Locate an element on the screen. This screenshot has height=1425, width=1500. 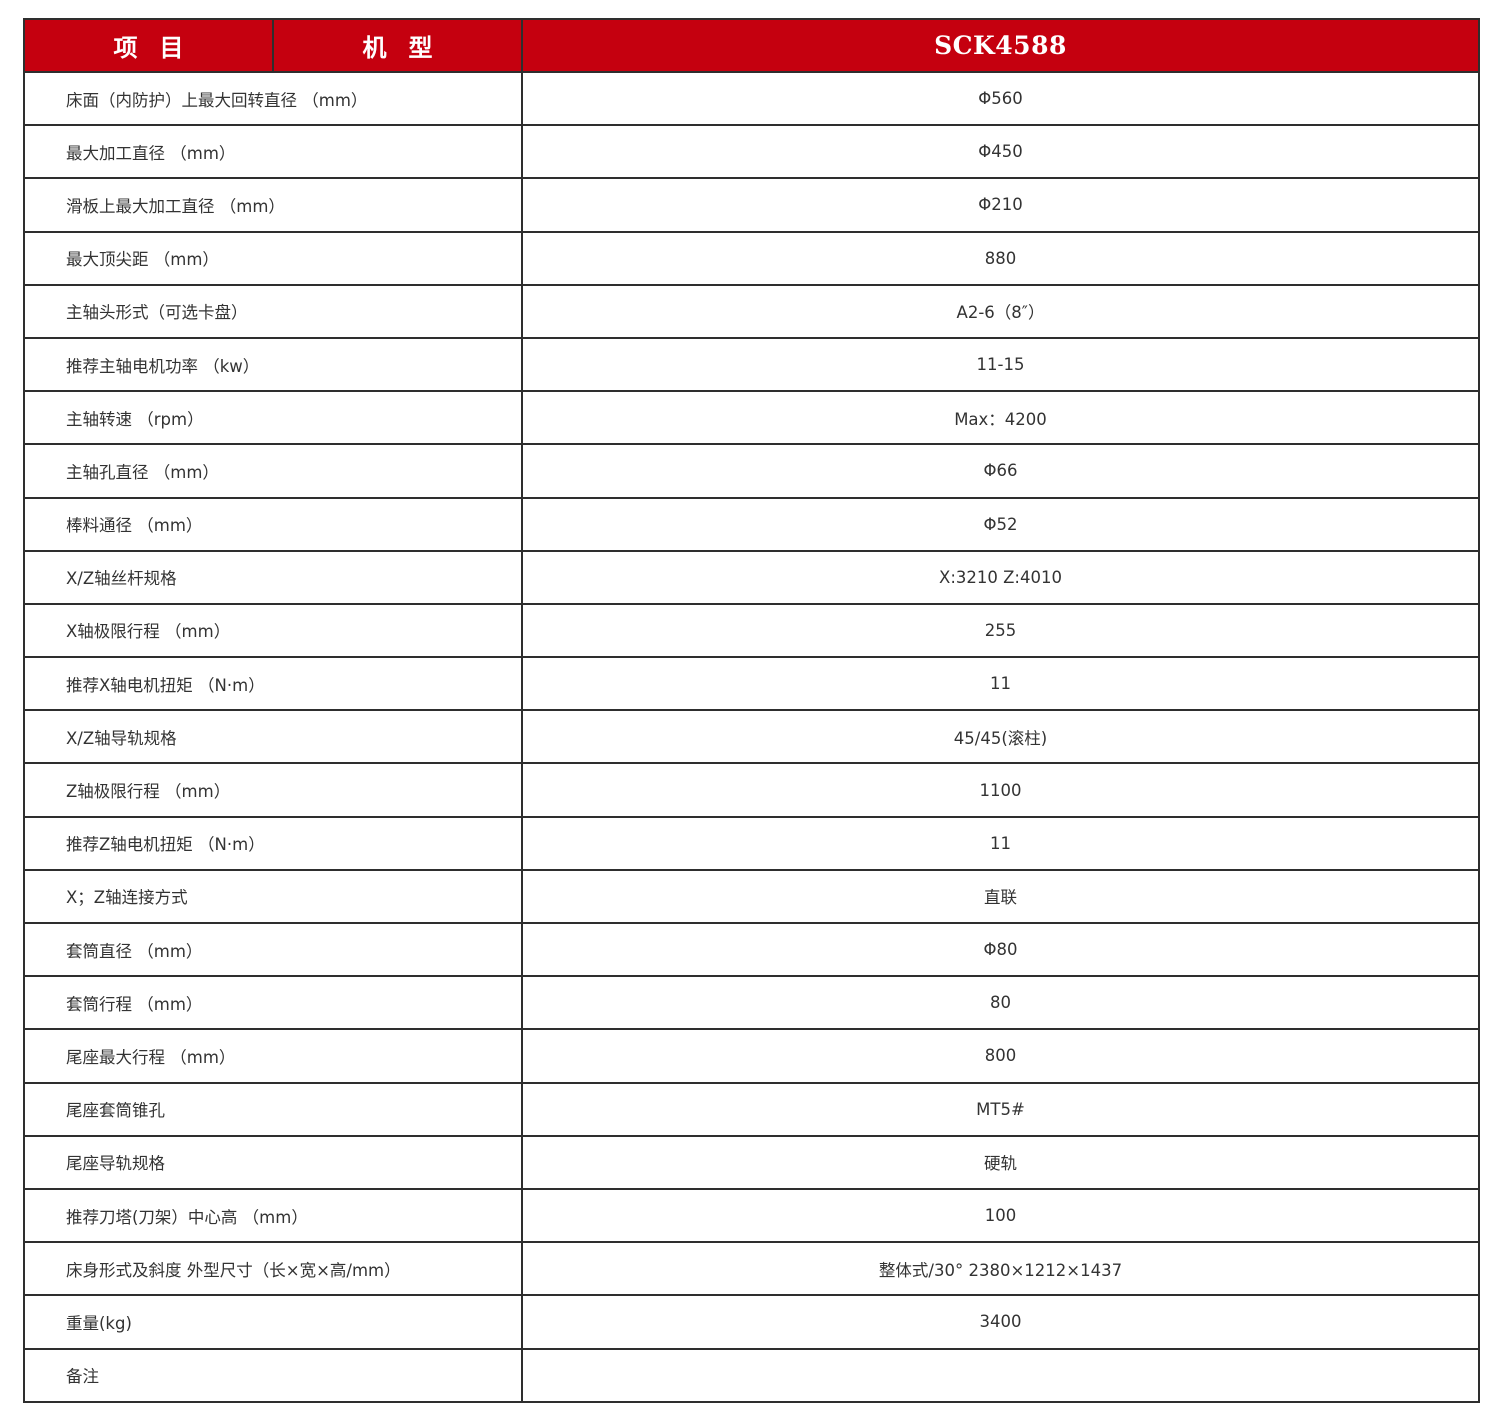
spec-value: 800 is located at coordinates (1000, 1056).